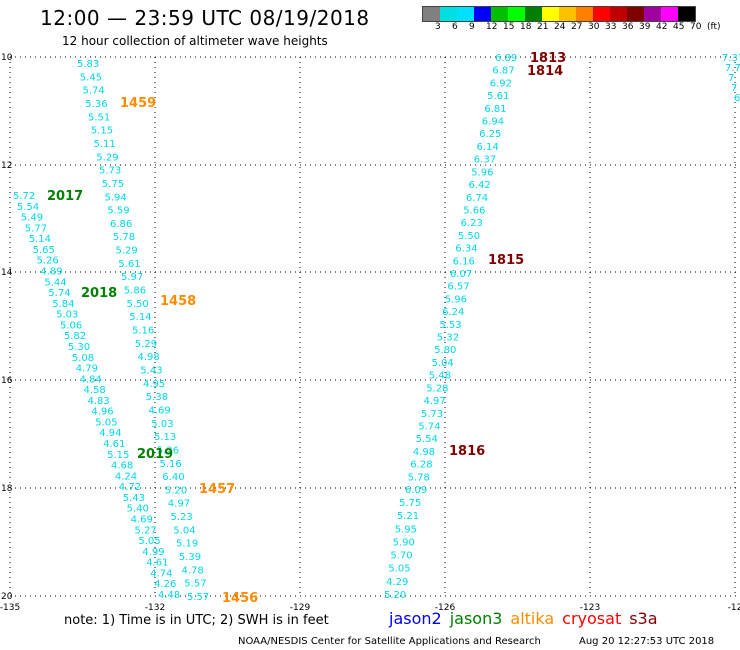 This screenshot has width=740, height=650. Describe the element at coordinates (193, 570) in the screenshot. I see `altika-swh-value: 4.78` at that location.